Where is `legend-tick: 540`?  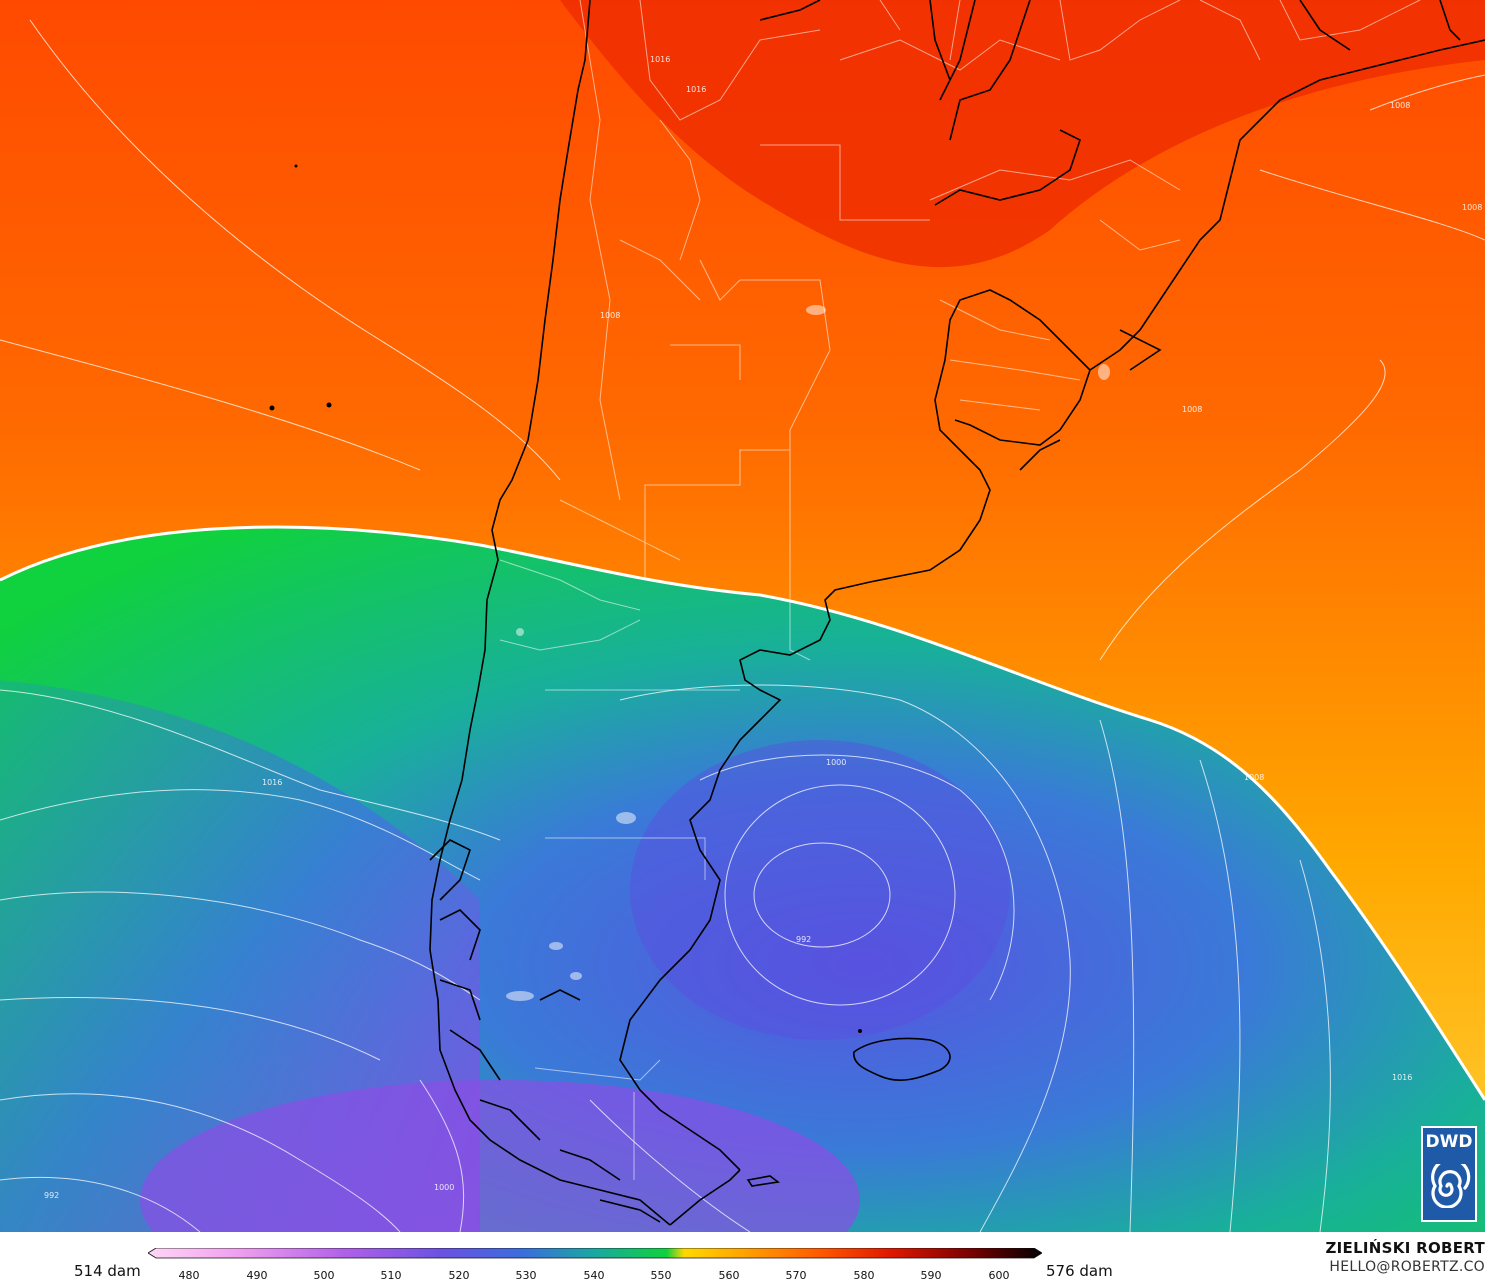 legend-tick: 540 is located at coordinates (594, 1275).